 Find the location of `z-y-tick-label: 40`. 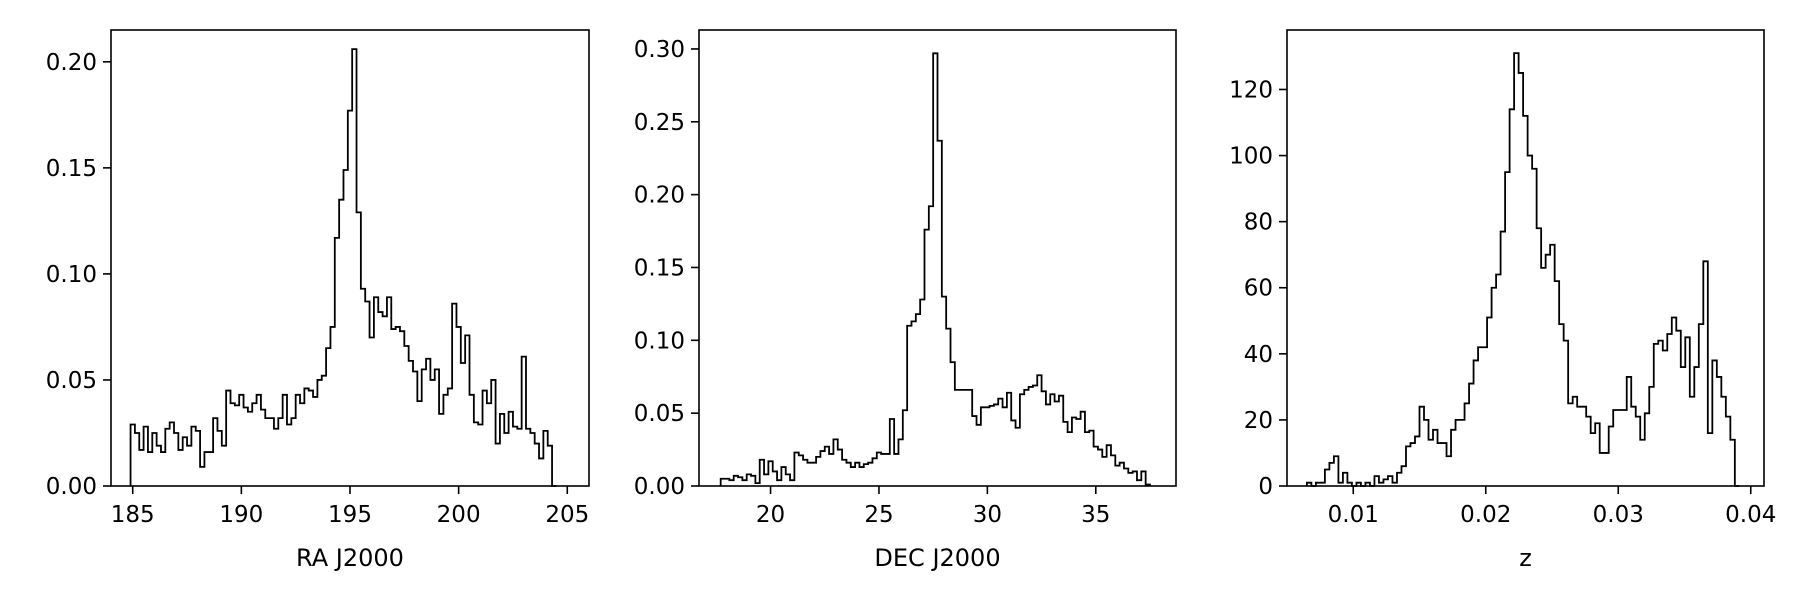

z-y-tick-label: 40 is located at coordinates (1258, 355).